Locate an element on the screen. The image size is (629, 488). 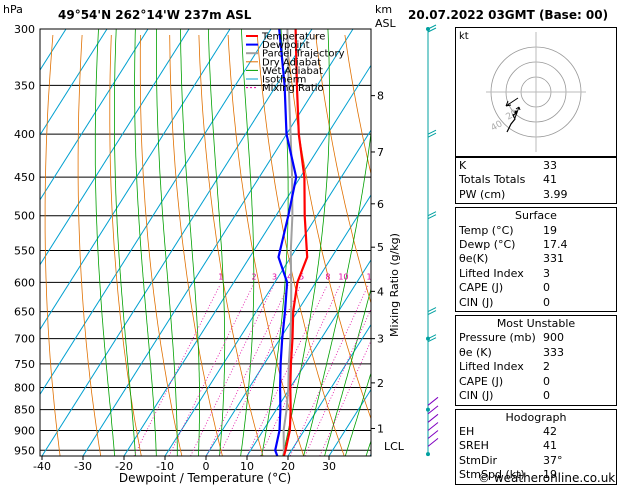
row-value: 900 is located at coordinates (553, 338).